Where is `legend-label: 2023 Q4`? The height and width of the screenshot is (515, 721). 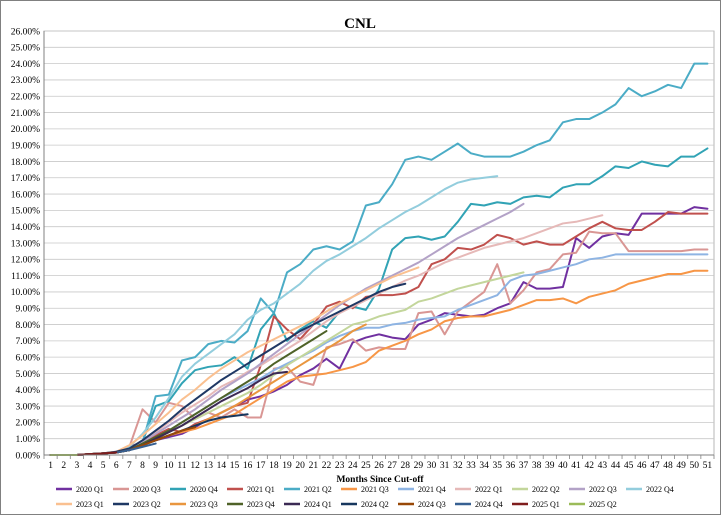
legend-label: 2023 Q4 is located at coordinates (261, 504).